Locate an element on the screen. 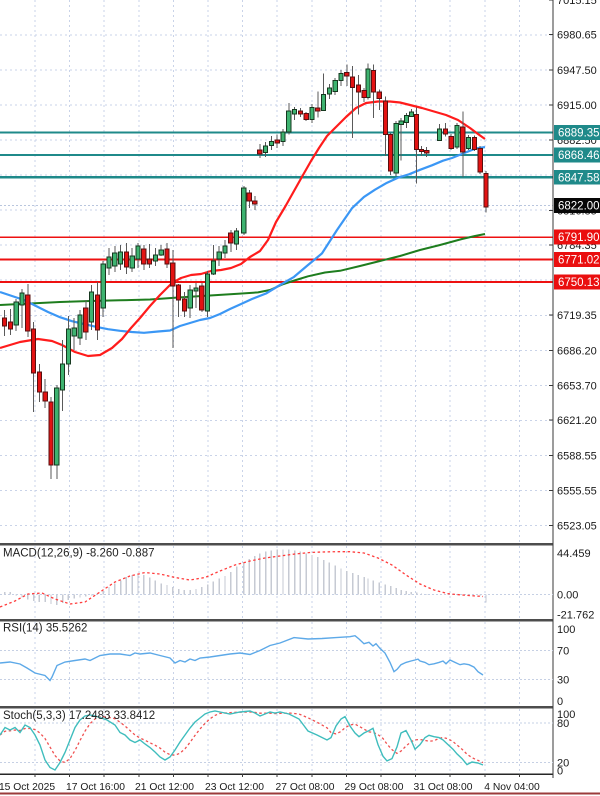 The height and width of the screenshot is (796, 600). svg-text: 6980.65 is located at coordinates (577, 36).